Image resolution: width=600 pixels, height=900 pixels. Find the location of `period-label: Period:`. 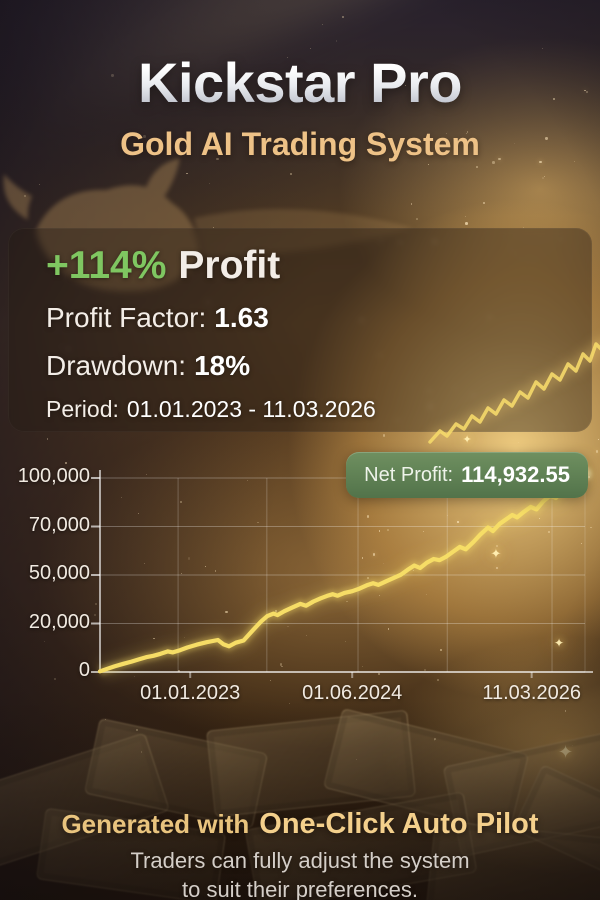

period-label: Period: is located at coordinates (82, 409).